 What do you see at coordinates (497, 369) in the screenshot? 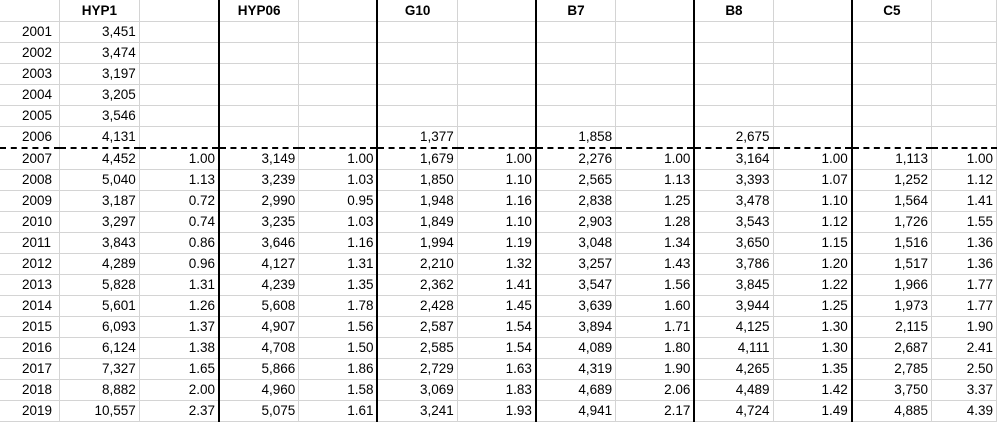
I see `ratio-cell: 1.63` at bounding box center [497, 369].